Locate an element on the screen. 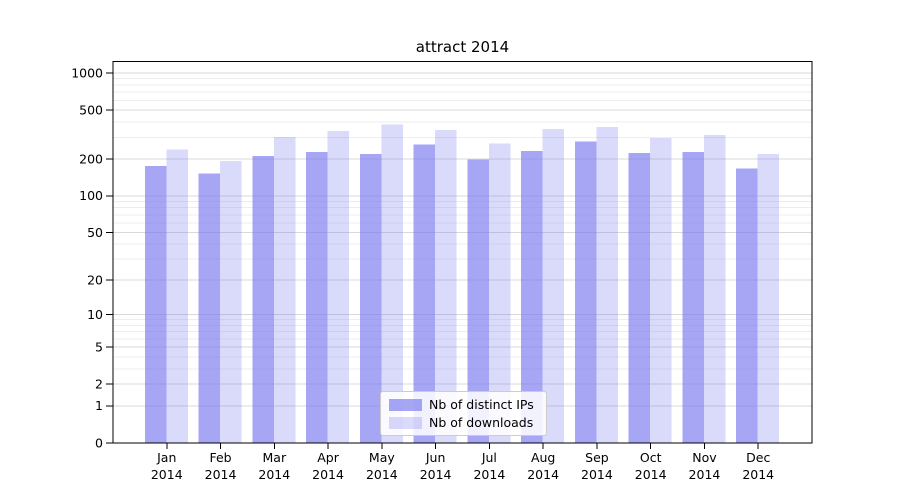 The image size is (900, 500). chart-title: attract 2014 is located at coordinates (462, 47).